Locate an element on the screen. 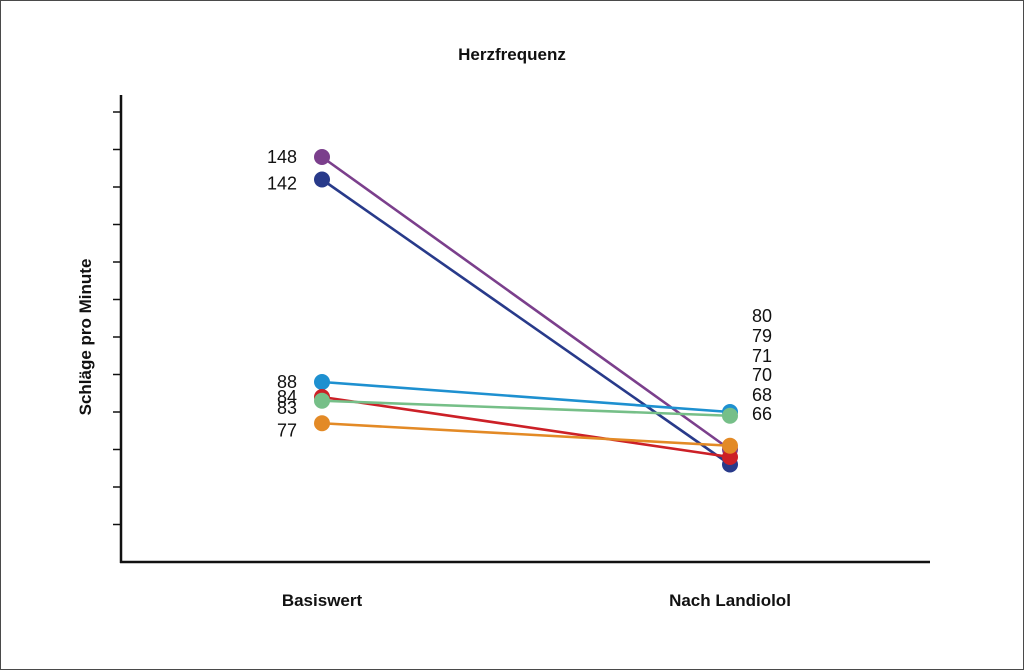 This screenshot has width=1024, height=670. x-tick-label-0: Basiswert is located at coordinates (322, 600).